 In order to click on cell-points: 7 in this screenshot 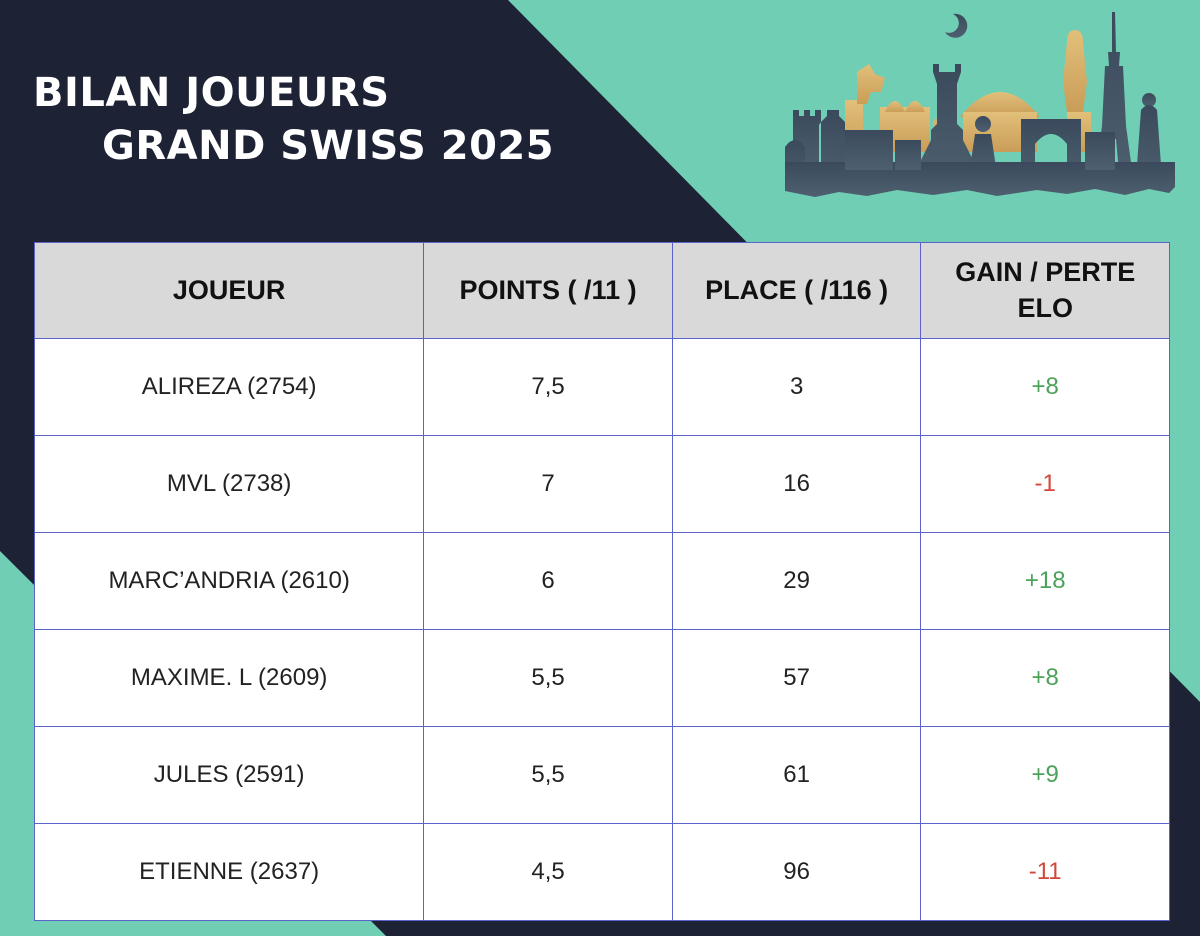, I will do `click(548, 484)`.